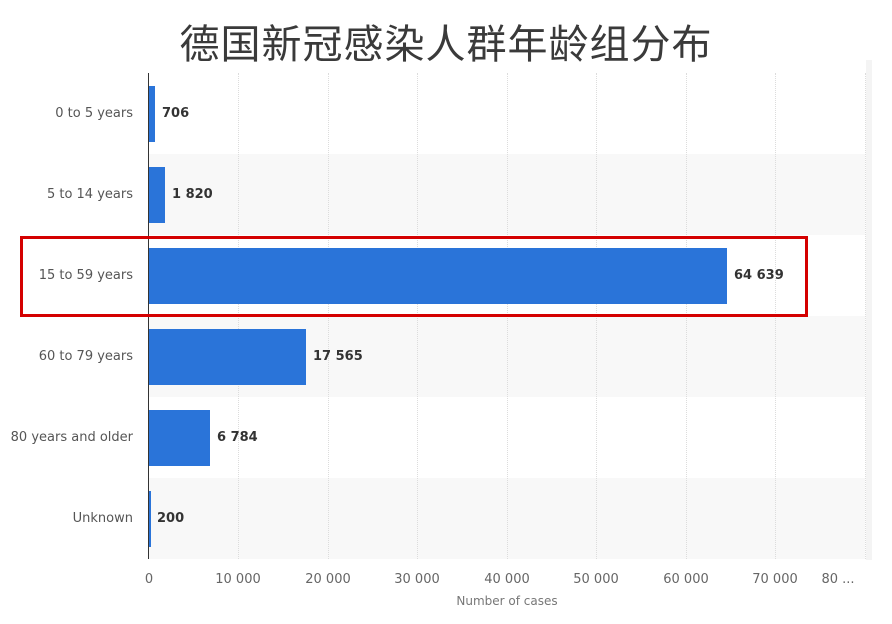  I want to click on highlight-box, so click(414, 276).